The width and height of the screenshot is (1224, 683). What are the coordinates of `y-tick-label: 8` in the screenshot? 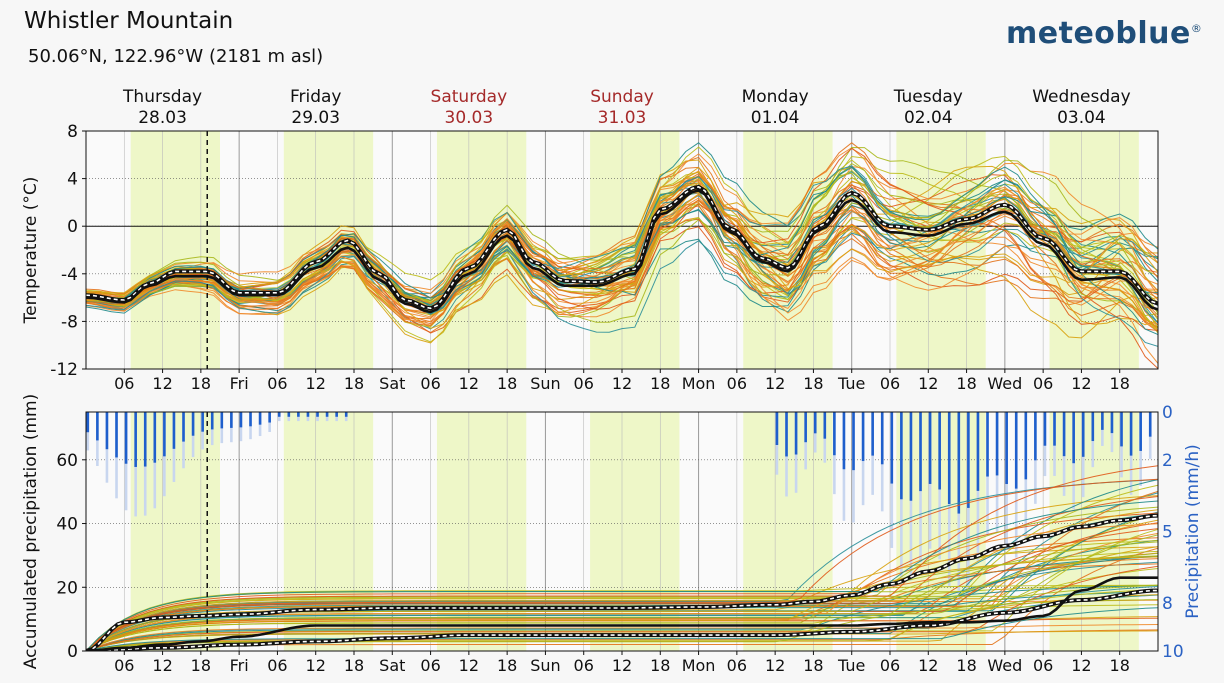 It's located at (72, 132).